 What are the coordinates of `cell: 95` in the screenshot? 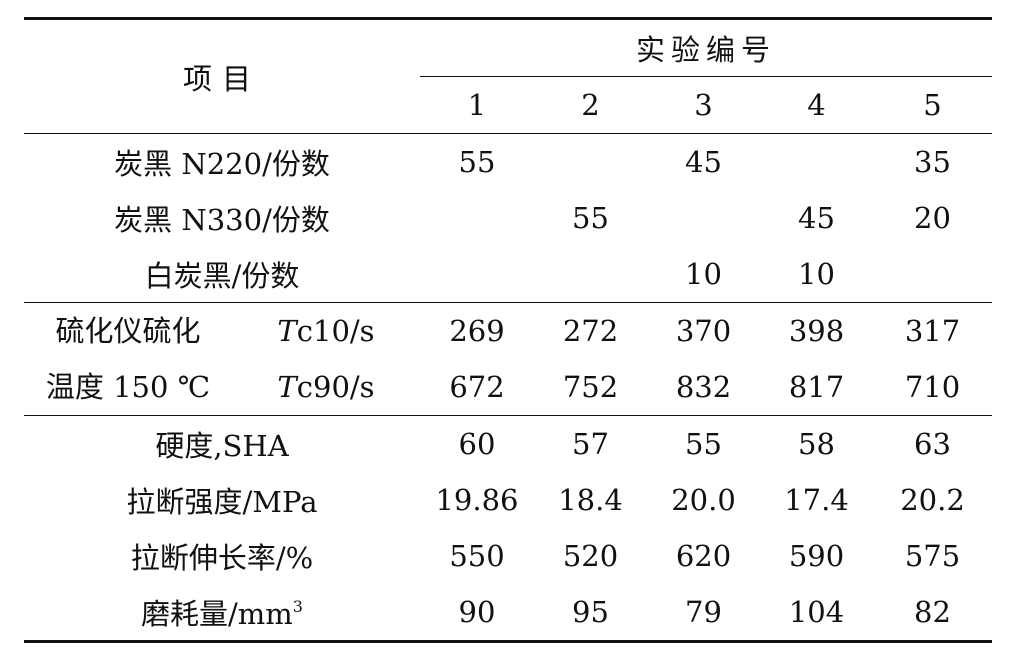 It's located at (590, 613).